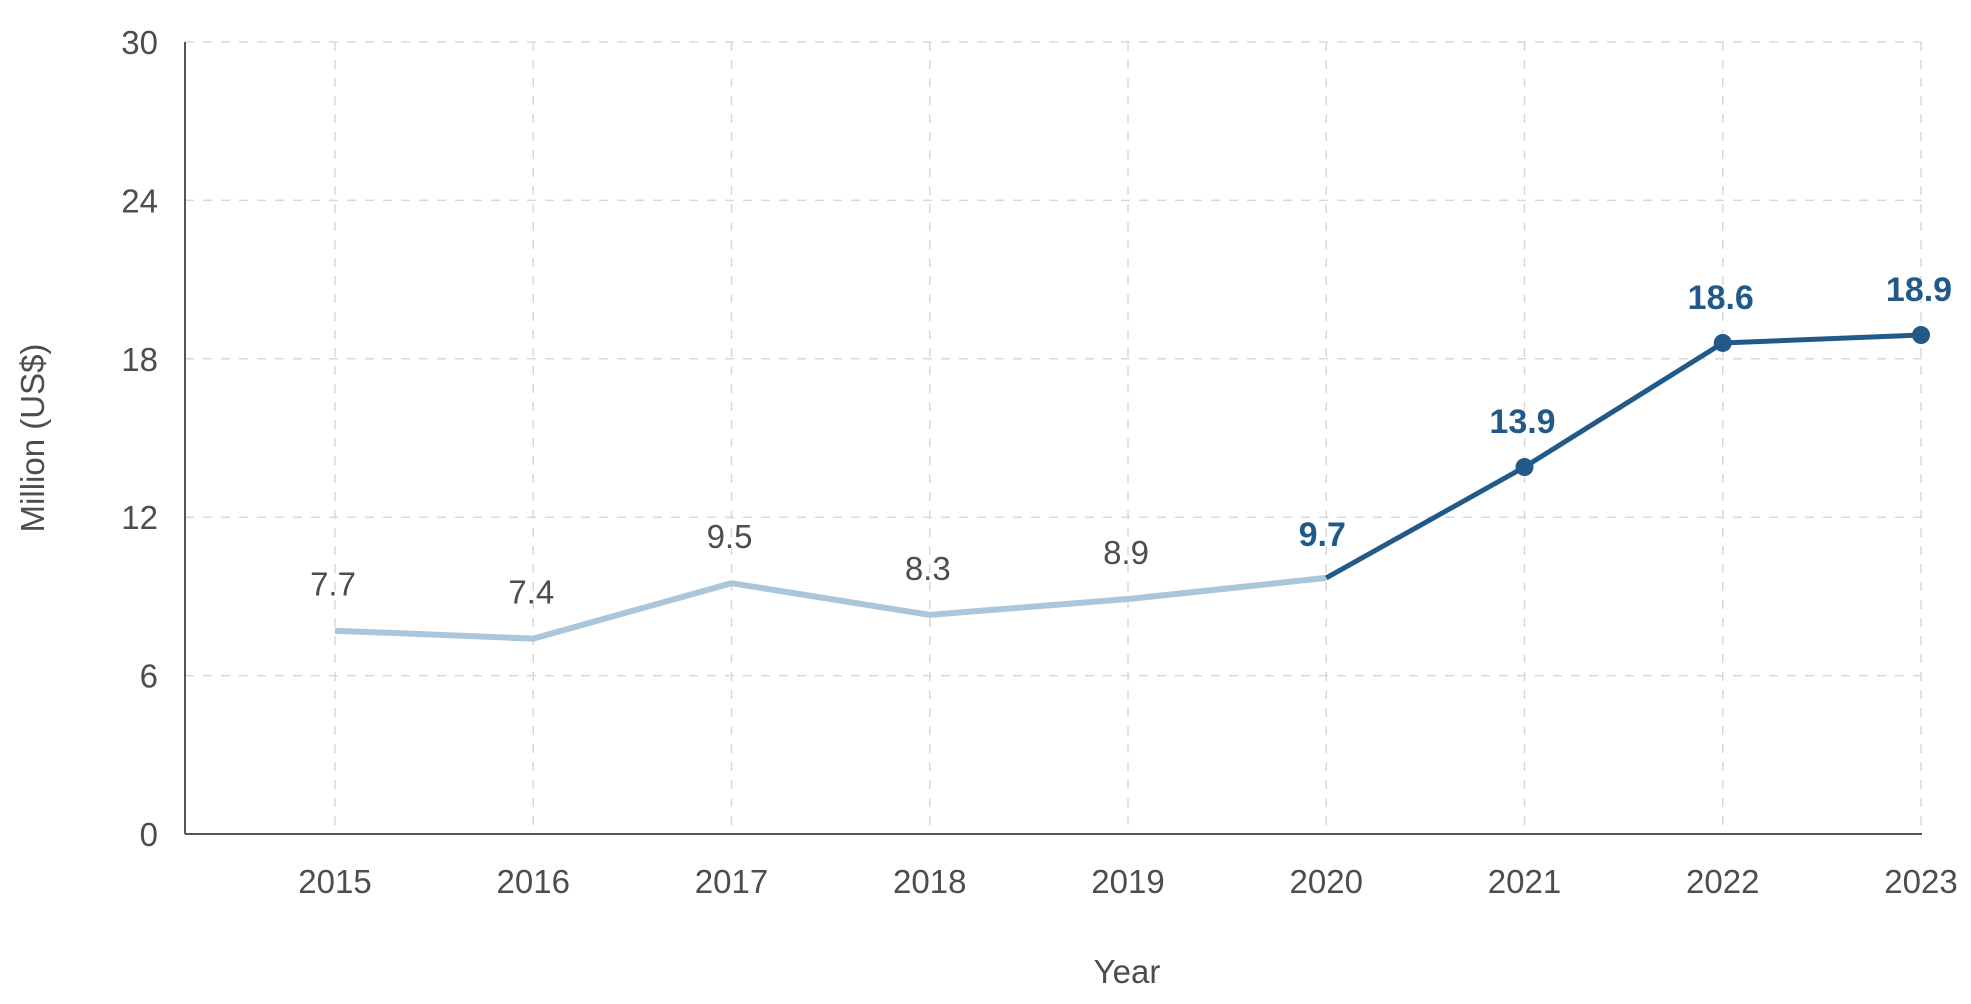 The height and width of the screenshot is (1004, 1971). I want to click on data-label: 13.9, so click(1522, 422).